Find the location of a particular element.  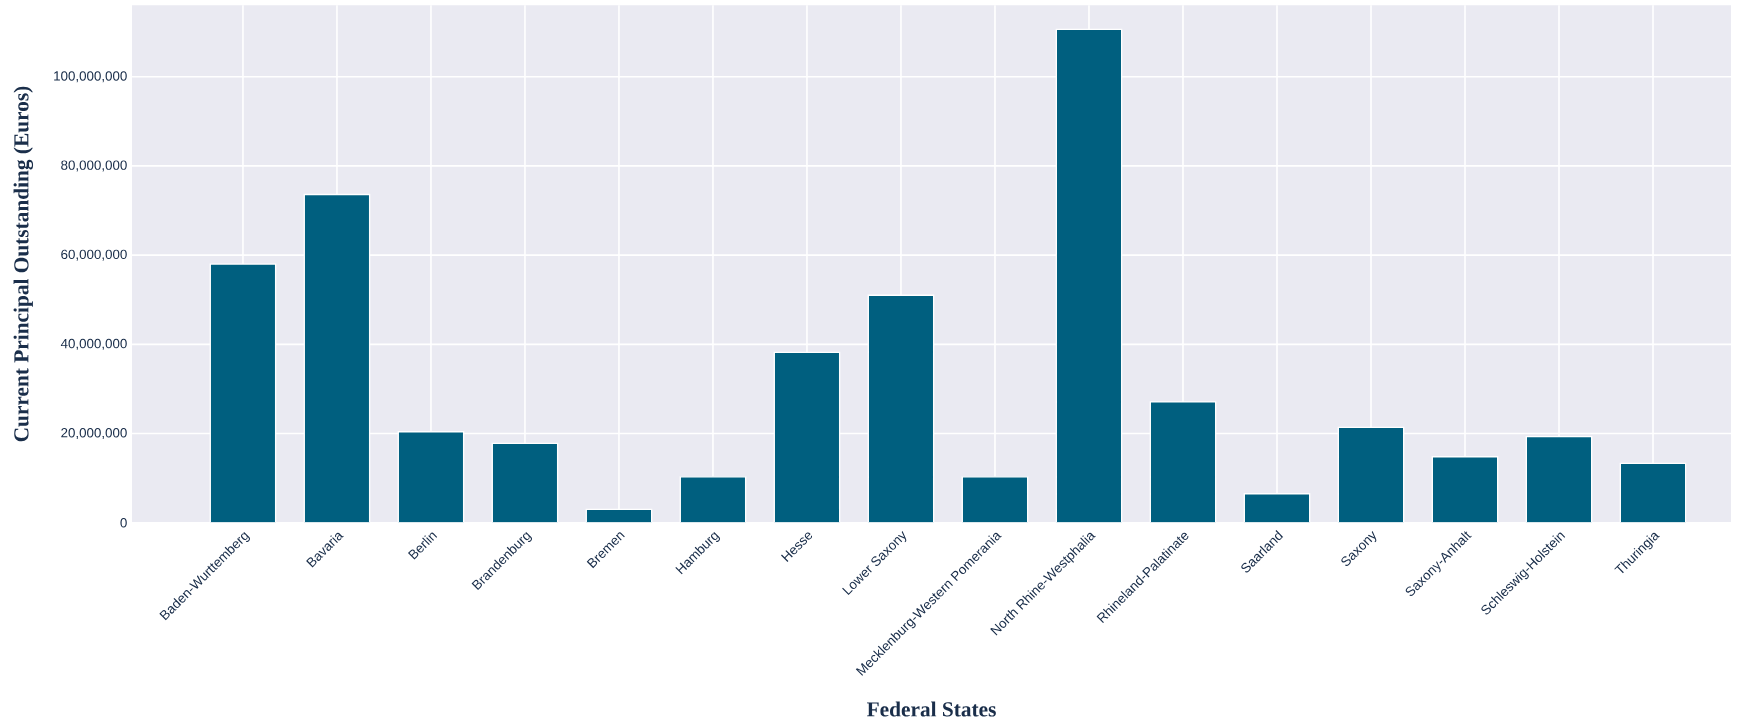

y-axis-title: Current Principal Outstanding (Euros) is located at coordinates (23, 264).